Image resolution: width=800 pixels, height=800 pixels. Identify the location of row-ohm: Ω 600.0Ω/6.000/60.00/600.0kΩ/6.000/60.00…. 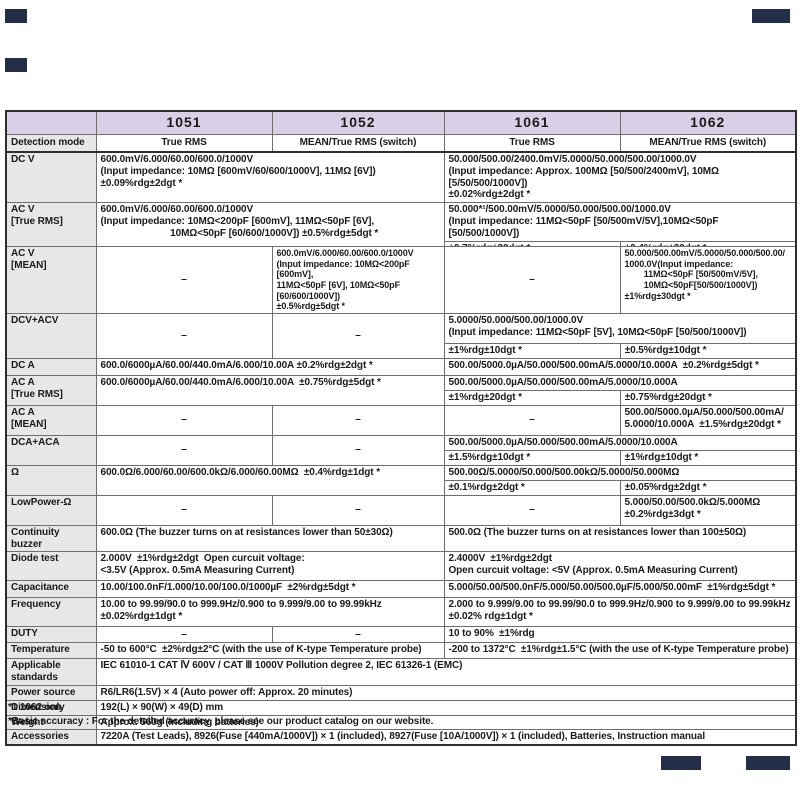
(401, 480).